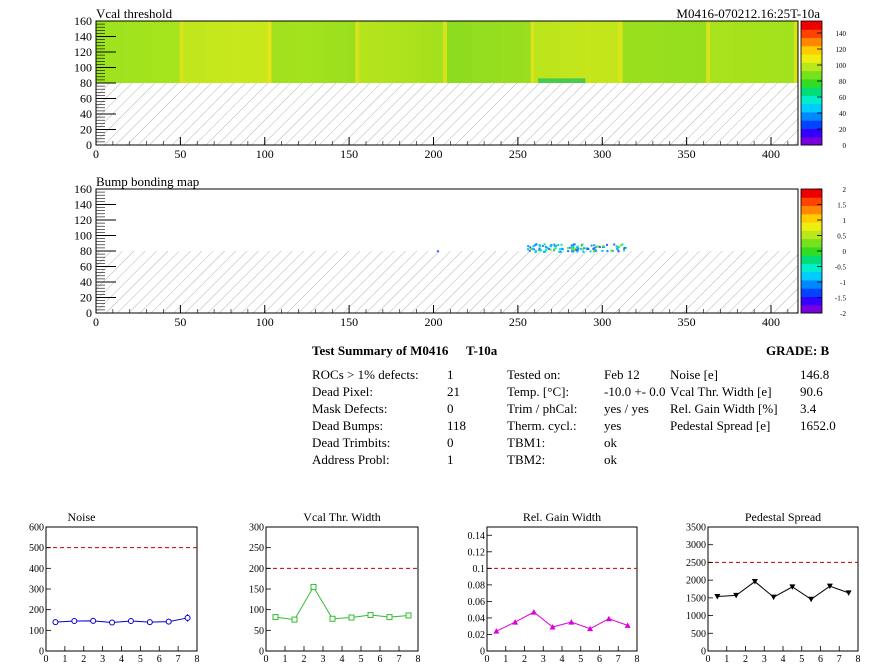  What do you see at coordinates (86, 251) in the screenshot?
I see `y-tick-label: 80` at bounding box center [86, 251].